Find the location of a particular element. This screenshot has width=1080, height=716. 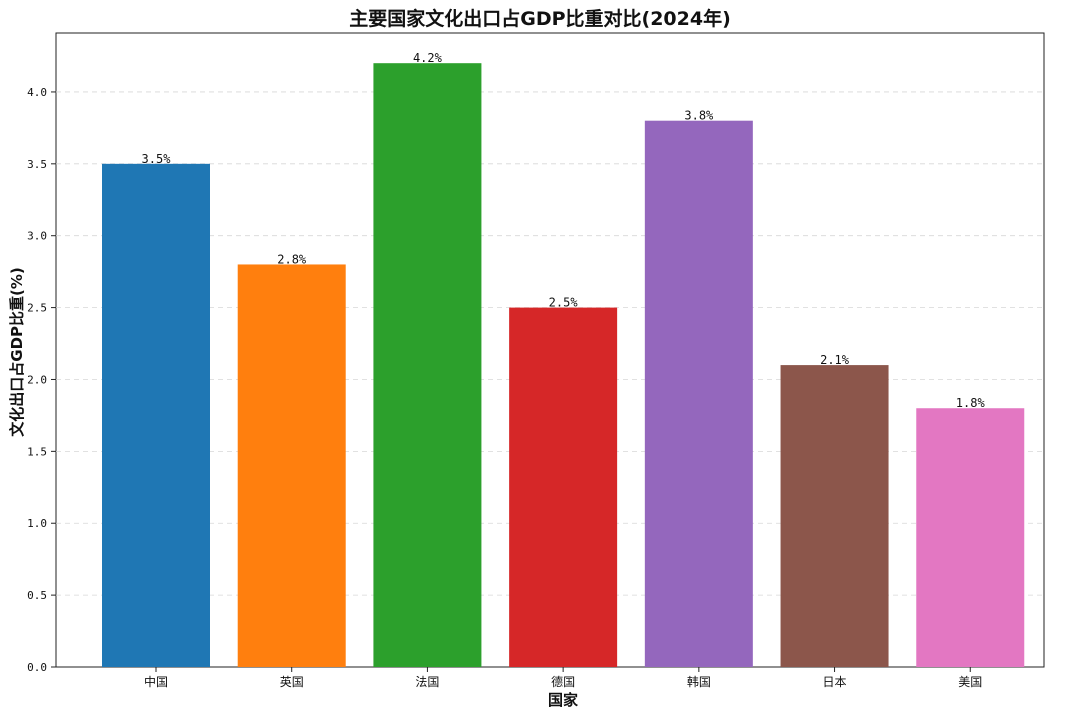

x-category-label: 中国 is located at coordinates (156, 681).